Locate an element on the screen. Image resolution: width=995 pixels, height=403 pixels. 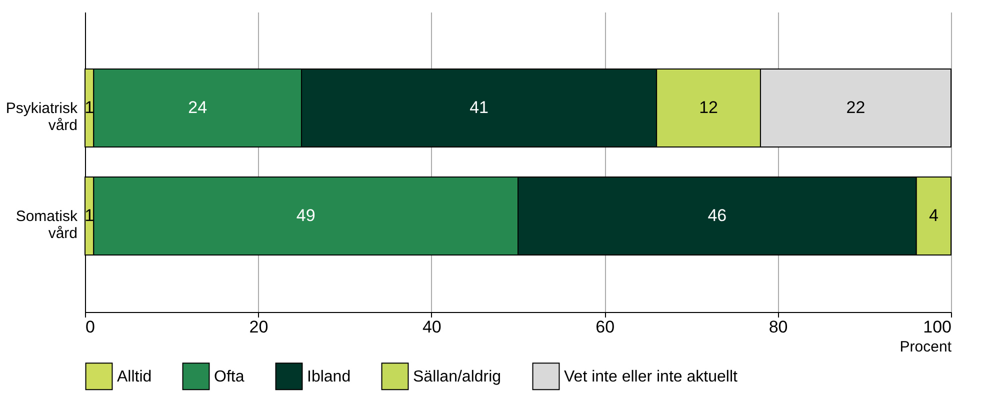
x-tick-label: 20 is located at coordinates (258, 327).